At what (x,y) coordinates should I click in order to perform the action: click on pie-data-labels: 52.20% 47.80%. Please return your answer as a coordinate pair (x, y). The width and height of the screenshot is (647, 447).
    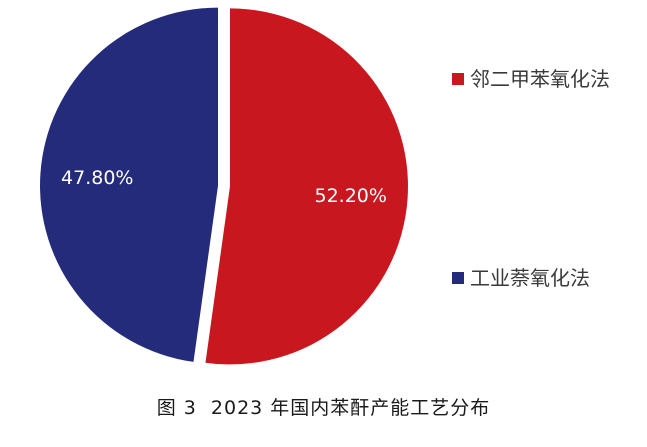
    Looking at the image, I should click on (224, 187).